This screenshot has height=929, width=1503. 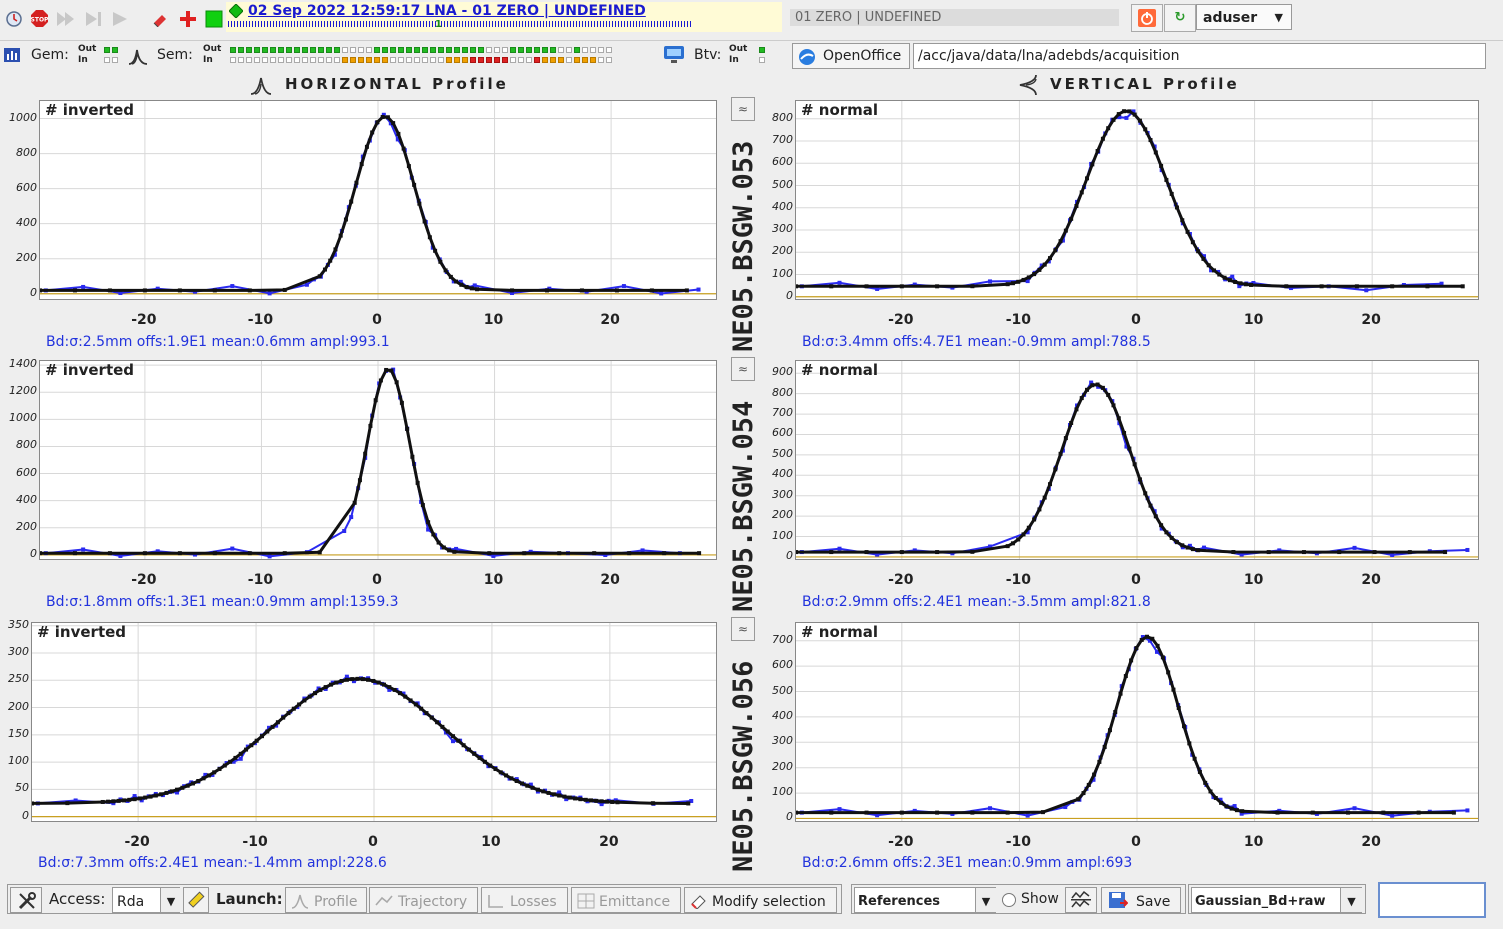 I want to click on references-select: References ▼, so click(x=925, y=900).